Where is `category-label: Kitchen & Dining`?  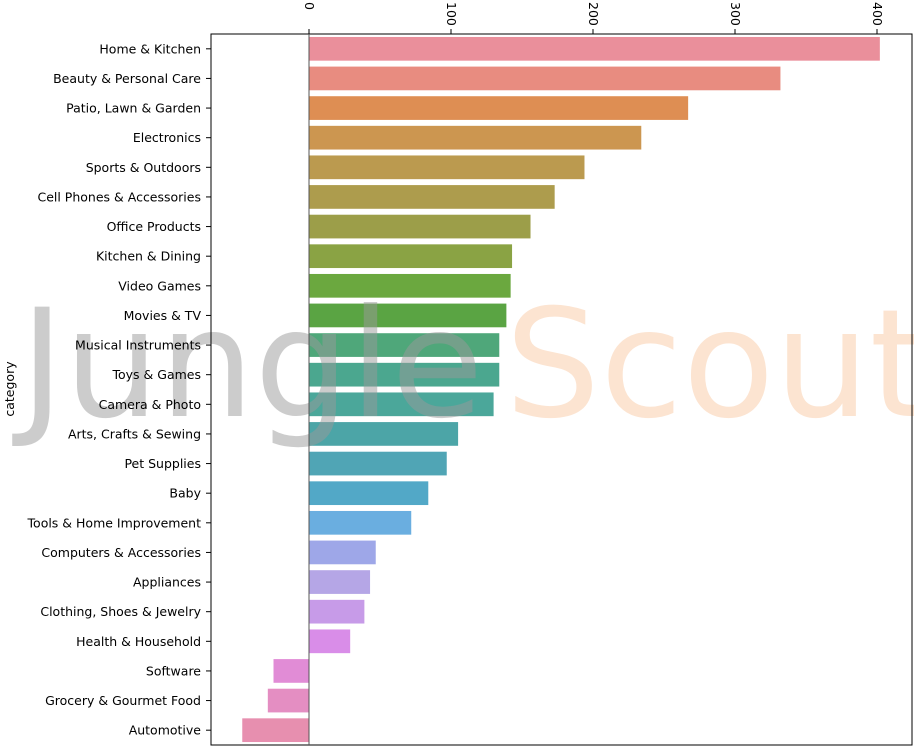 category-label: Kitchen & Dining is located at coordinates (148, 256).